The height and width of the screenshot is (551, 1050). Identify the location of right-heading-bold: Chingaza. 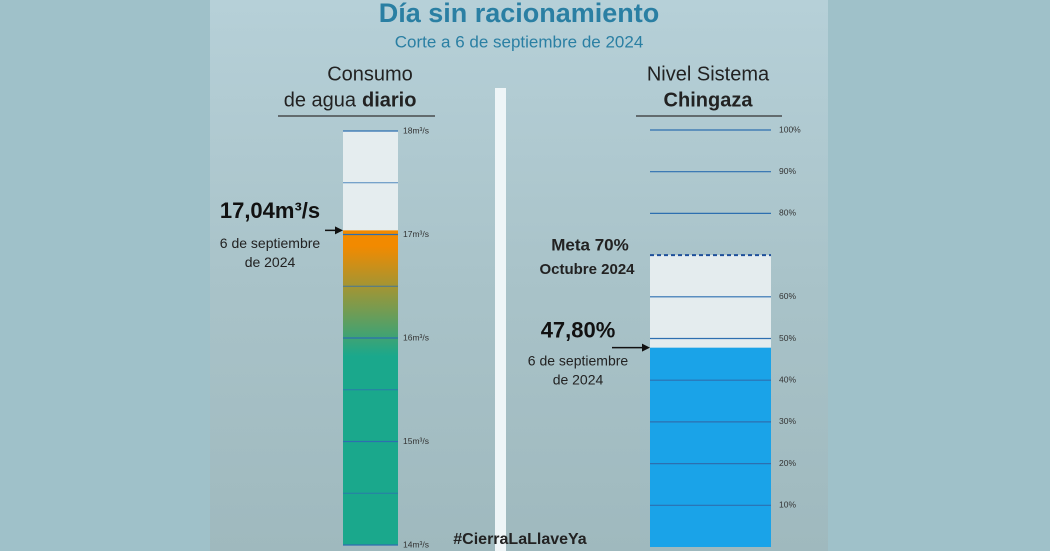
(709, 100).